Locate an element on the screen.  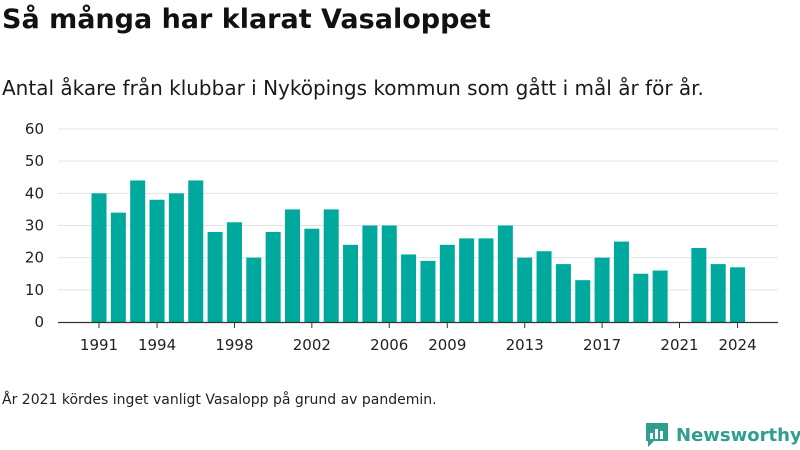
bar-1996 is located at coordinates (196, 251).